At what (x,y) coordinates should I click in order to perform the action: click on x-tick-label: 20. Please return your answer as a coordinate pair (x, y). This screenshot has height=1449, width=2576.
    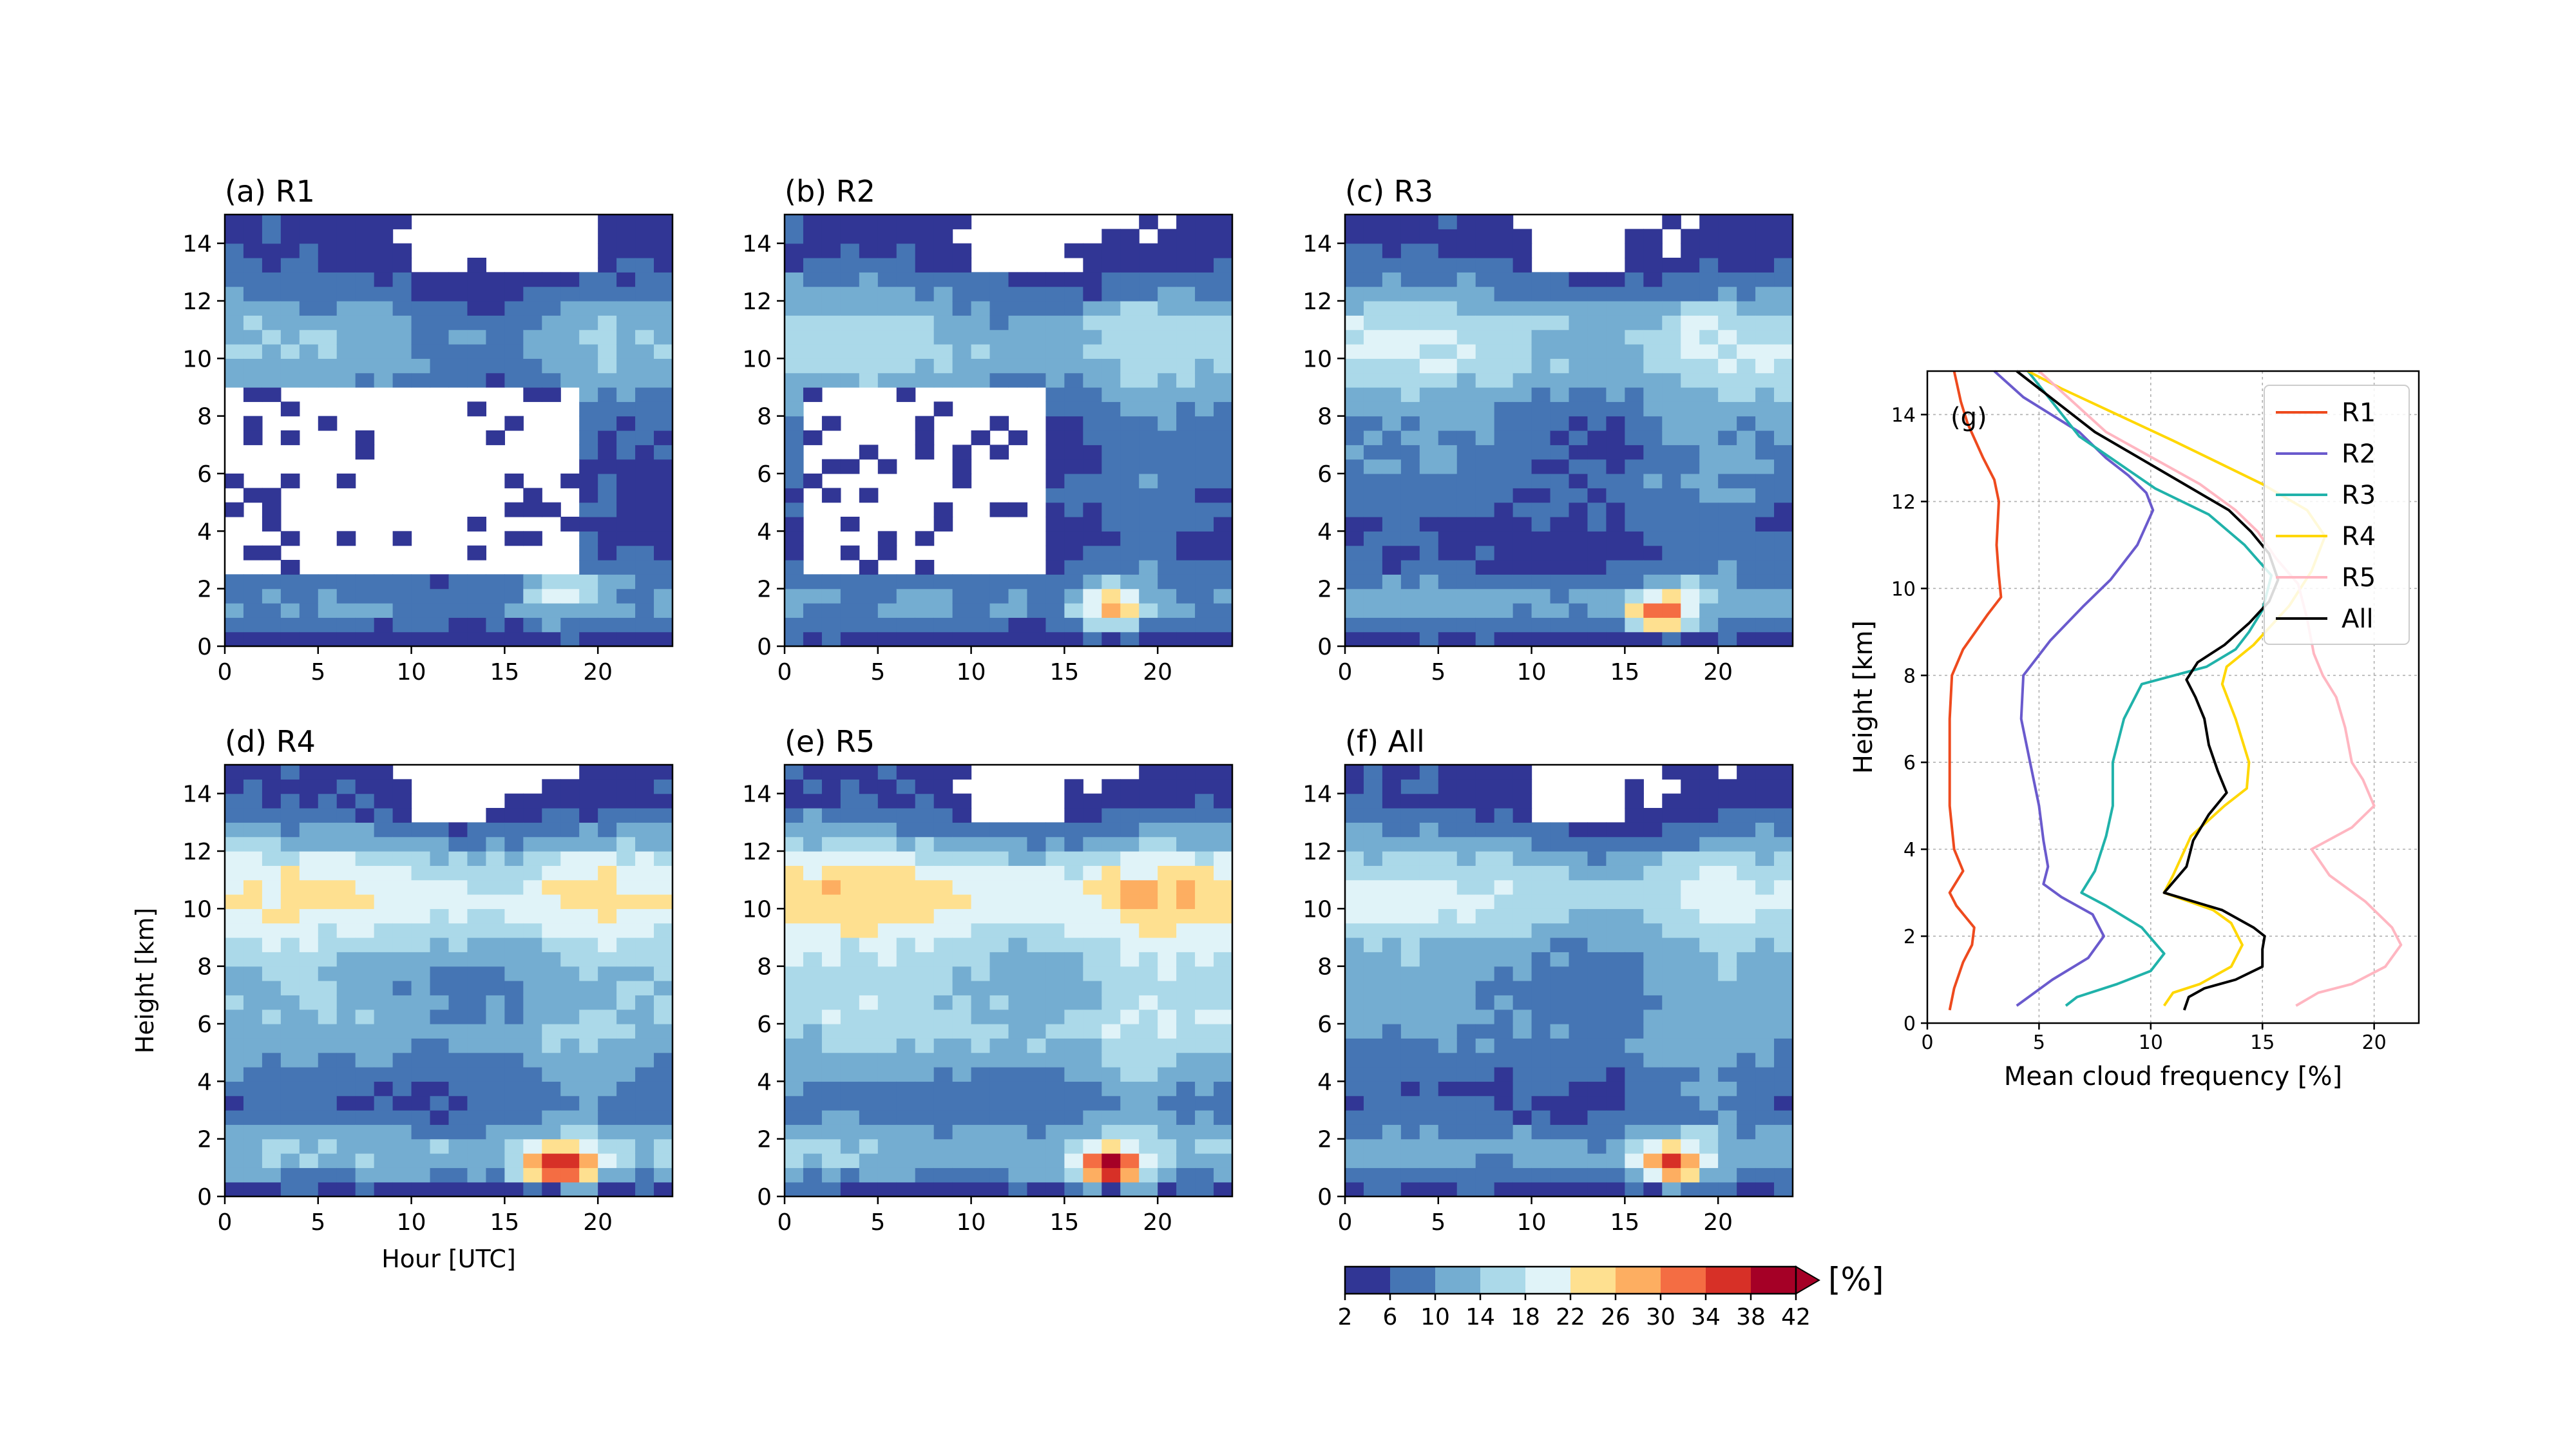
    Looking at the image, I should click on (2374, 1043).